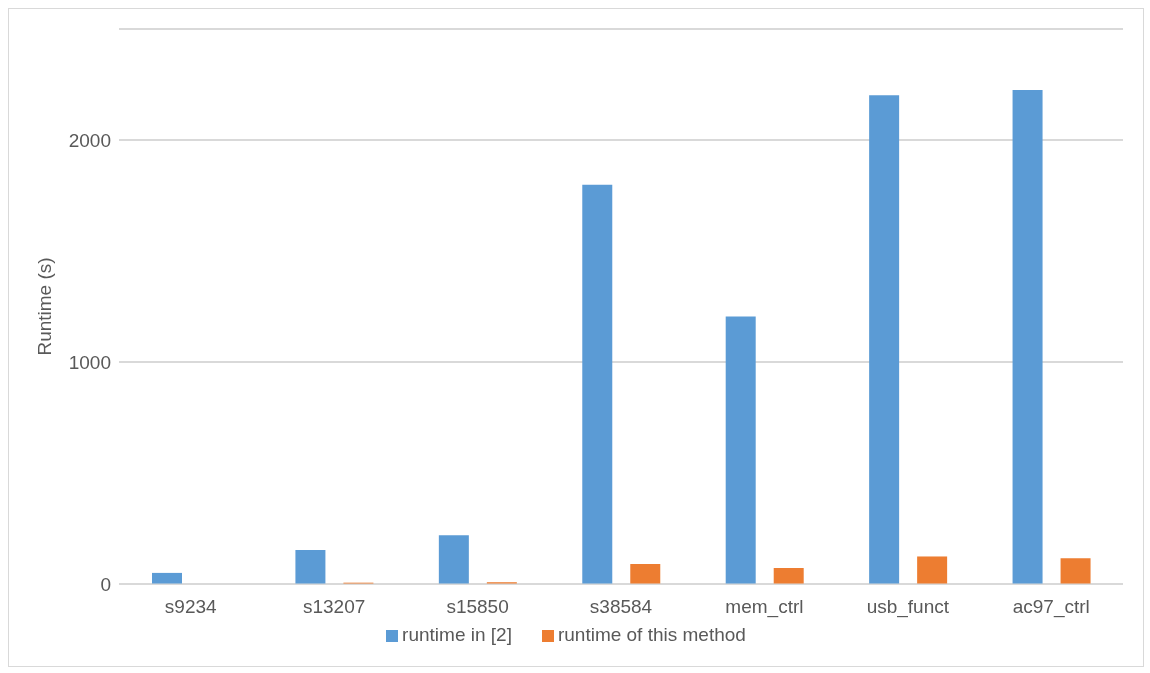 The height and width of the screenshot is (673, 1150). Describe the element at coordinates (44, 306) in the screenshot. I see `y-axis-title: Runtime (s)` at that location.